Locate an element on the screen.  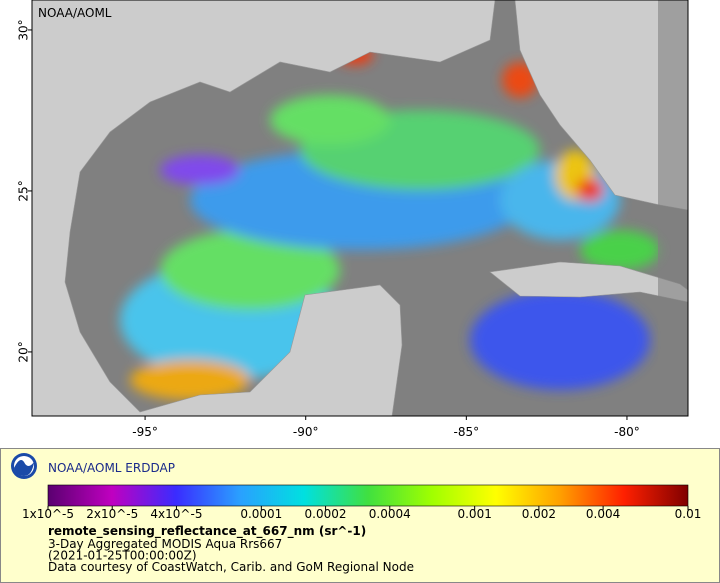
colorbar-tick-label: 0.01 is located at coordinates (688, 514).